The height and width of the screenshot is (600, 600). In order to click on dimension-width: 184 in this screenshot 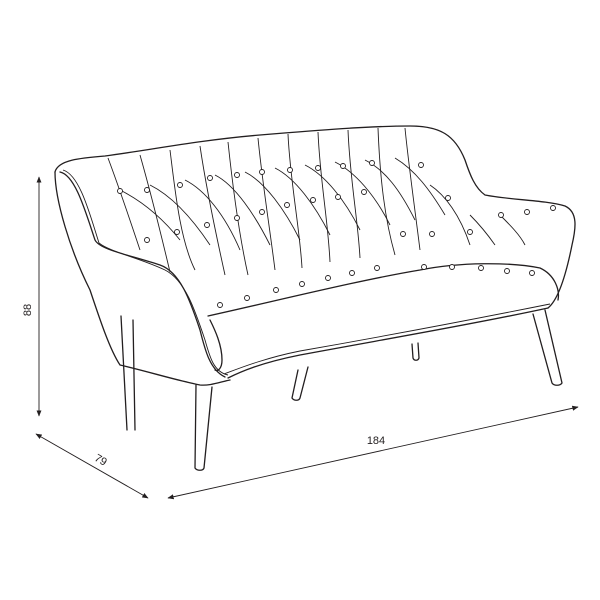, I will do `click(373, 452)`.